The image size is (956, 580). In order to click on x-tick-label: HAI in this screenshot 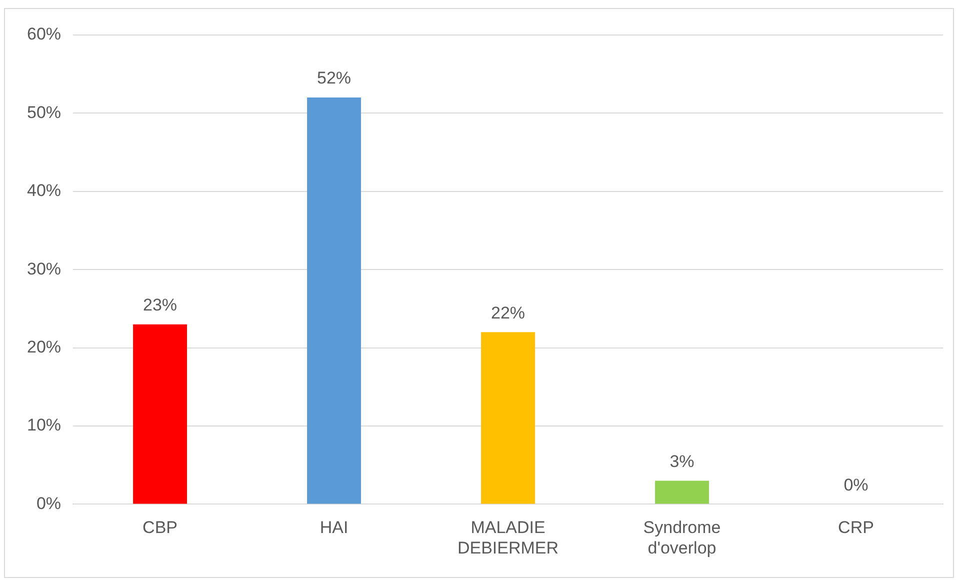, I will do `click(334, 528)`.